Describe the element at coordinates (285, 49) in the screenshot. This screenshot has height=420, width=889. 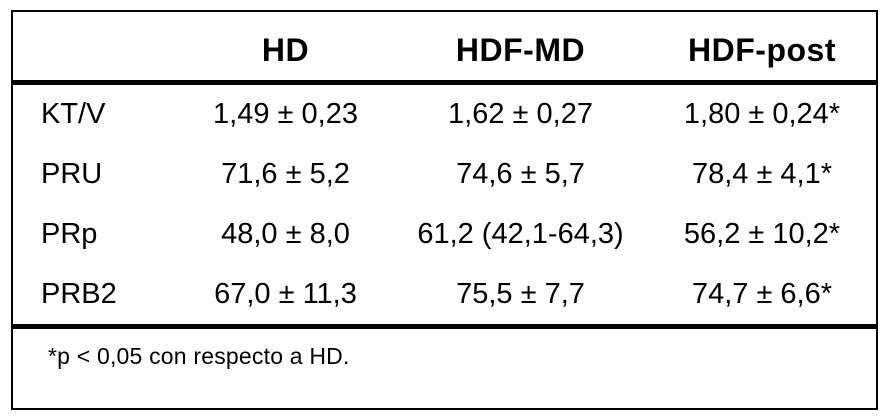
I see `column-header-hd: HD` at that location.